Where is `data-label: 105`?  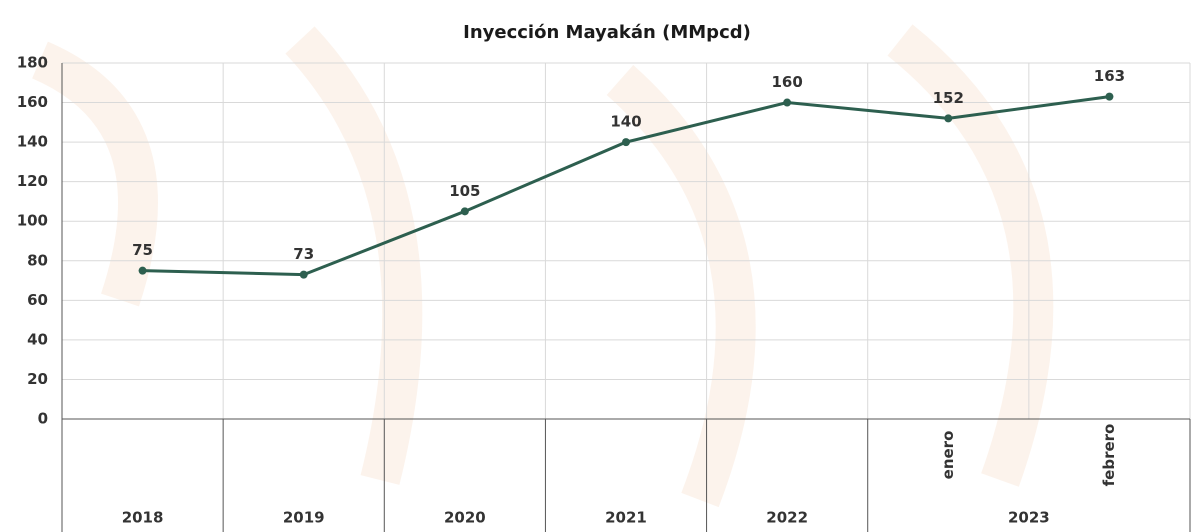
data-label: 105 is located at coordinates (464, 191).